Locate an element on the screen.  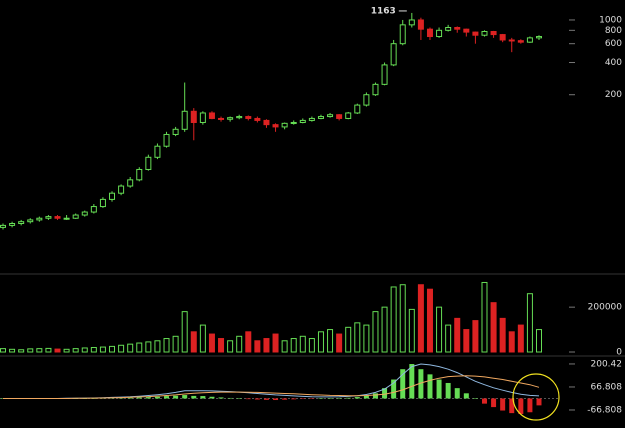
y-tick-label: 200.42 is located at coordinates (607, 364).